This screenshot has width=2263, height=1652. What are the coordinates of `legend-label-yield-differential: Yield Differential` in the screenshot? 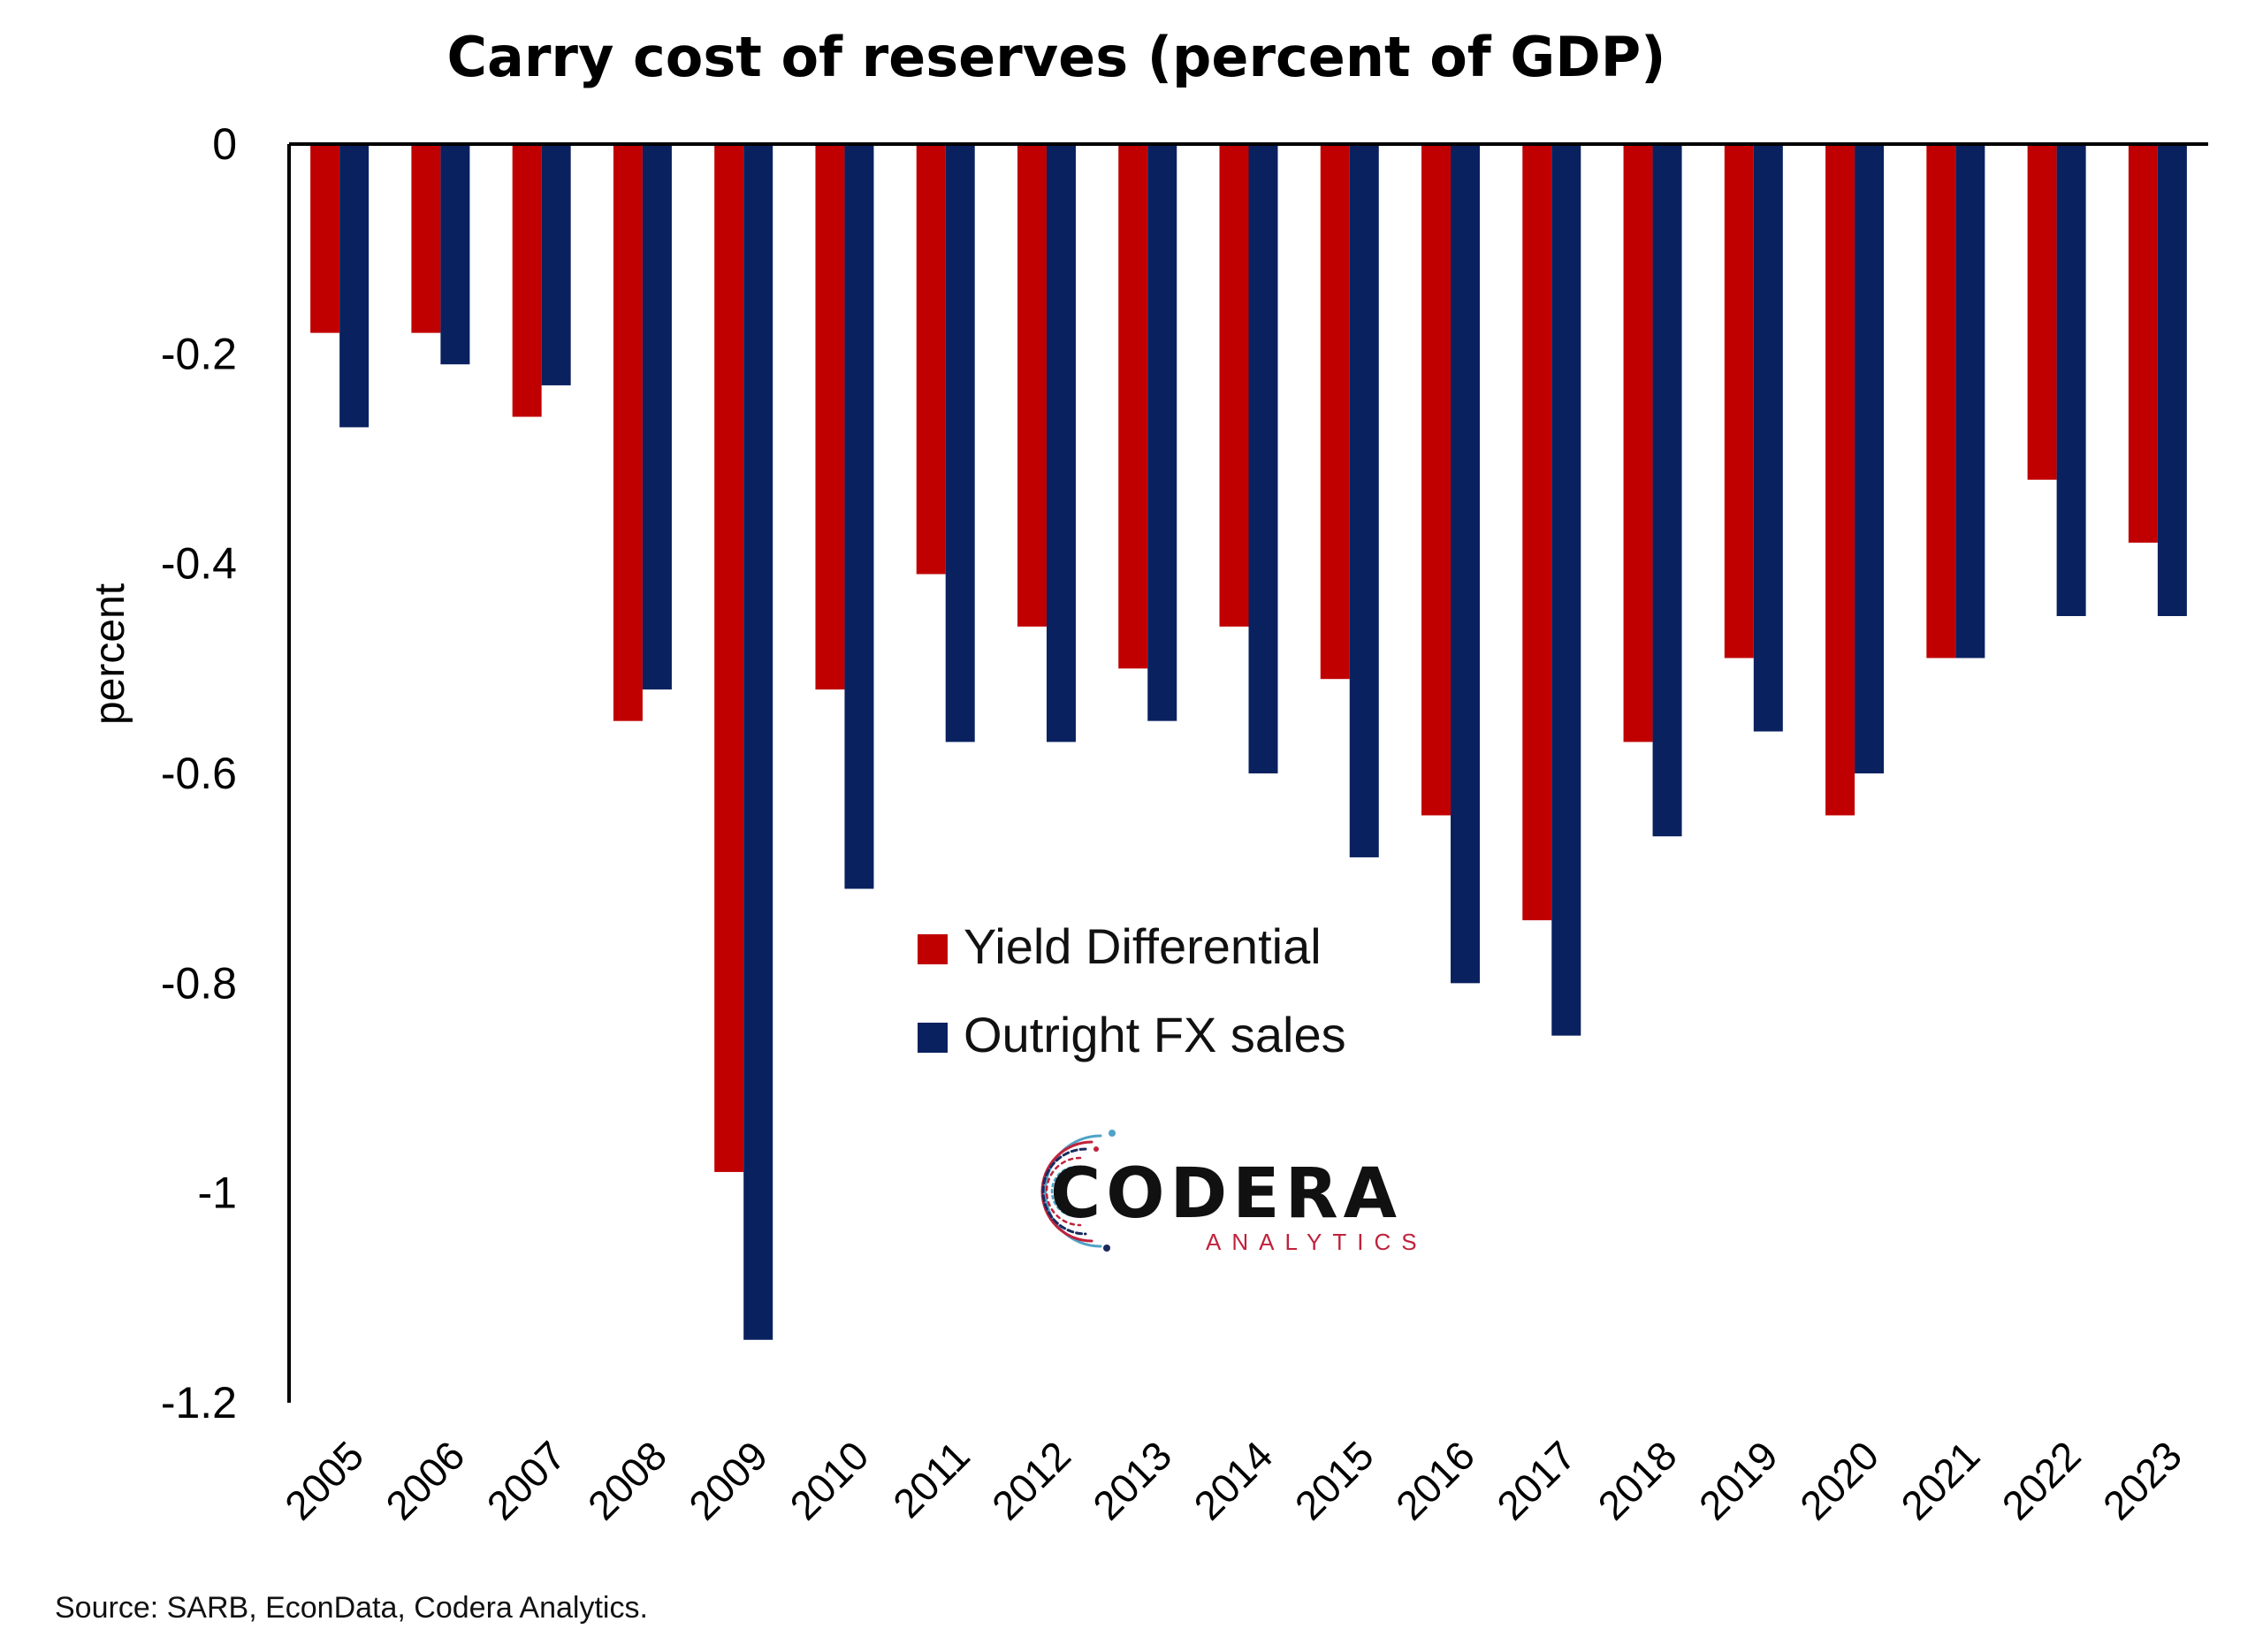 It's located at (1143, 946).